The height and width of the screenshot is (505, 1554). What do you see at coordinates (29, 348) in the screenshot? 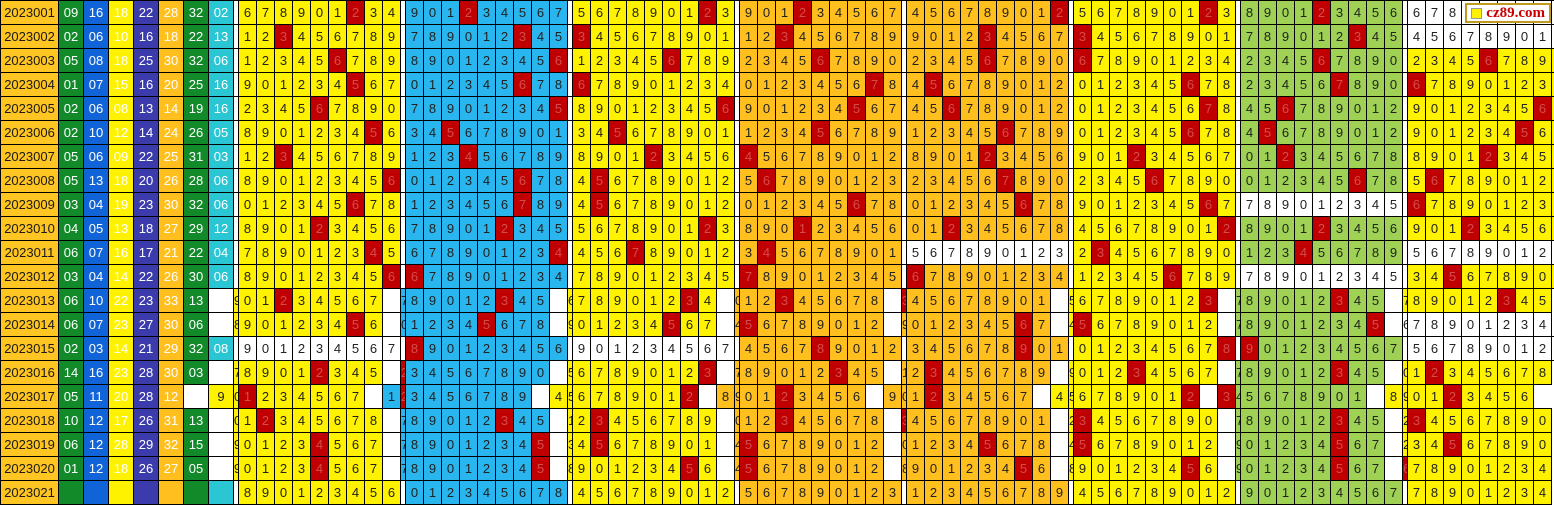
I see `issue-number: 2023015` at bounding box center [29, 348].